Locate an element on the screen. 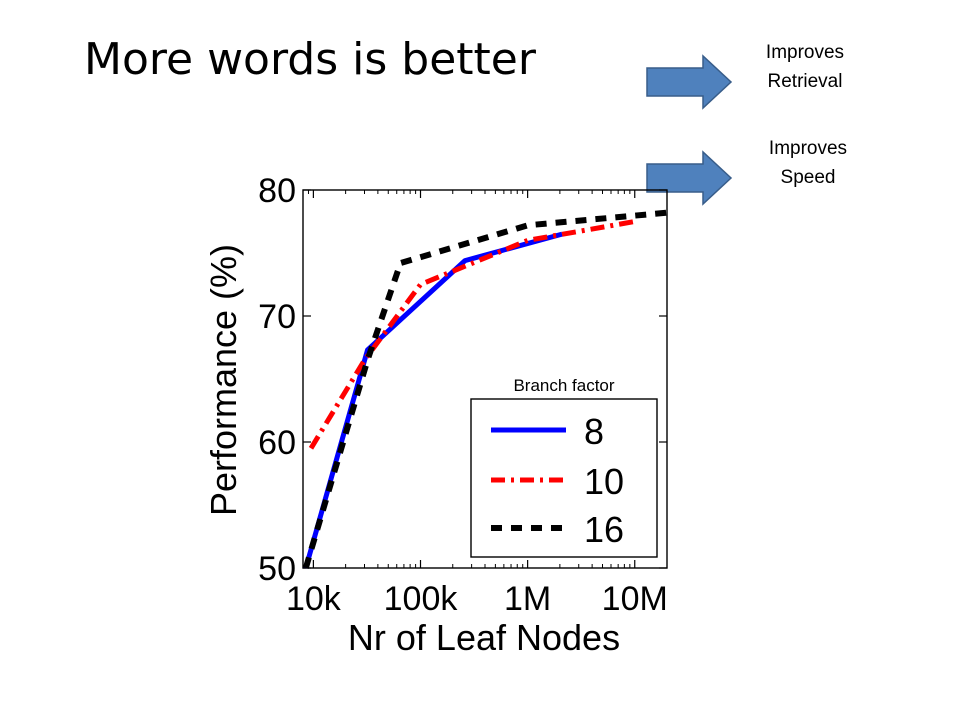  improves-speed-note: Improves Speed is located at coordinates (808, 163).